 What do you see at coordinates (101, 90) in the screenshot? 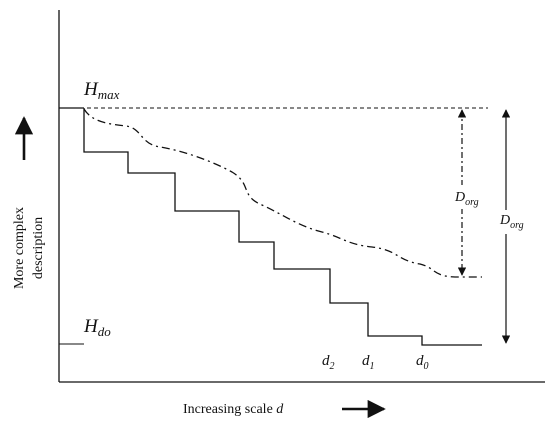
I see `h-max-label: Hmax` at bounding box center [101, 90].